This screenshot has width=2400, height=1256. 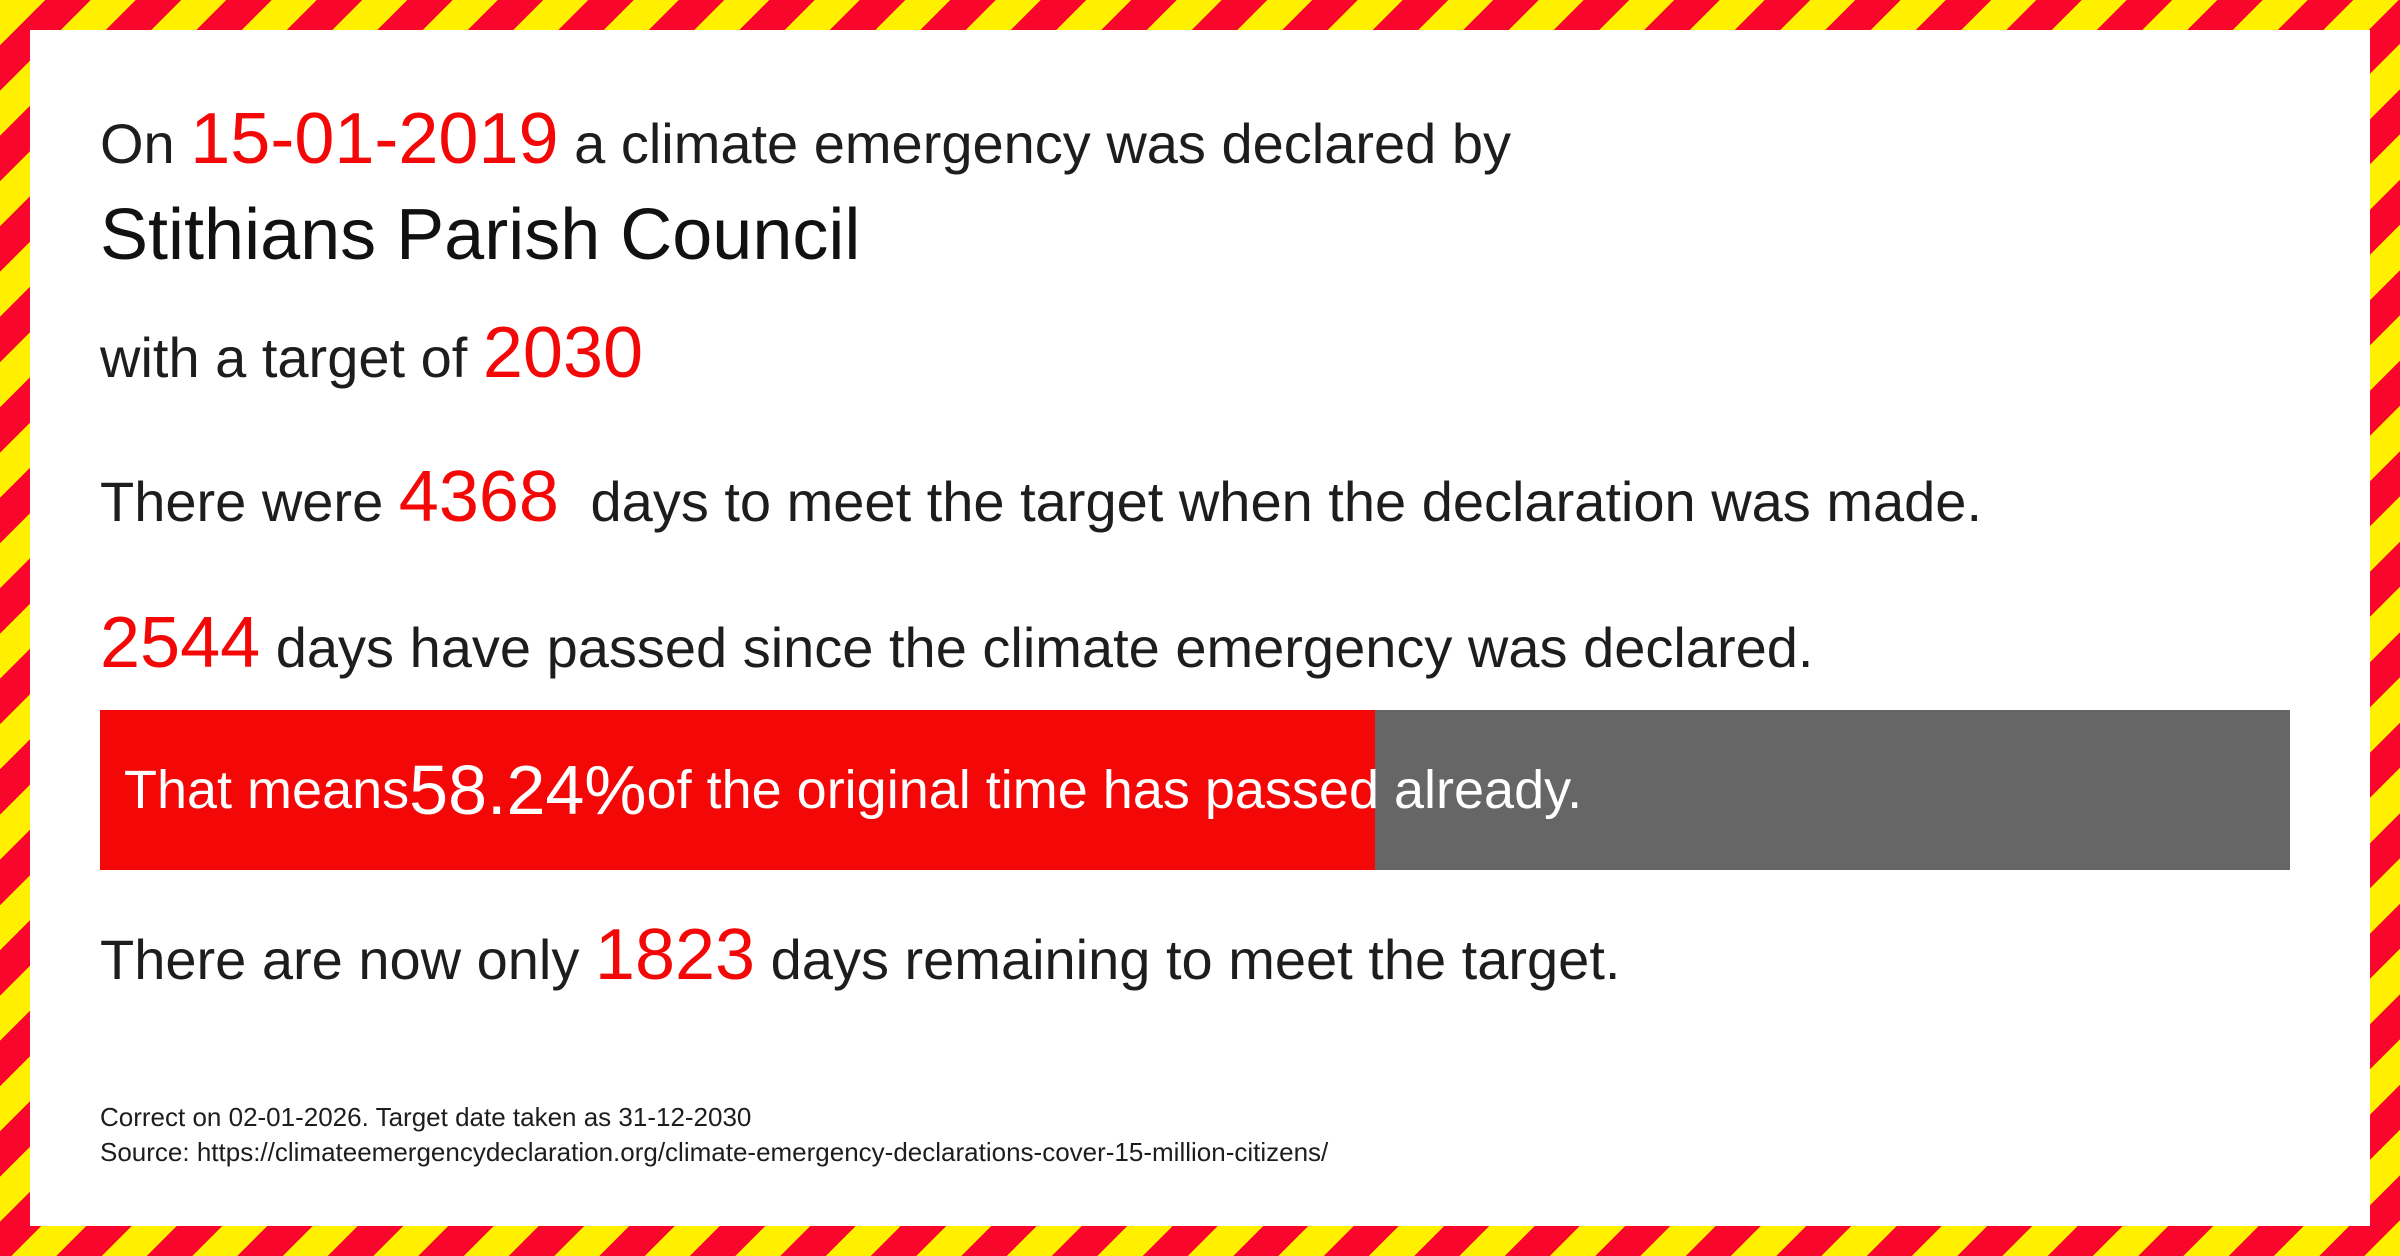 I want to click on days-passed-value: 2544, so click(x=180, y=643).